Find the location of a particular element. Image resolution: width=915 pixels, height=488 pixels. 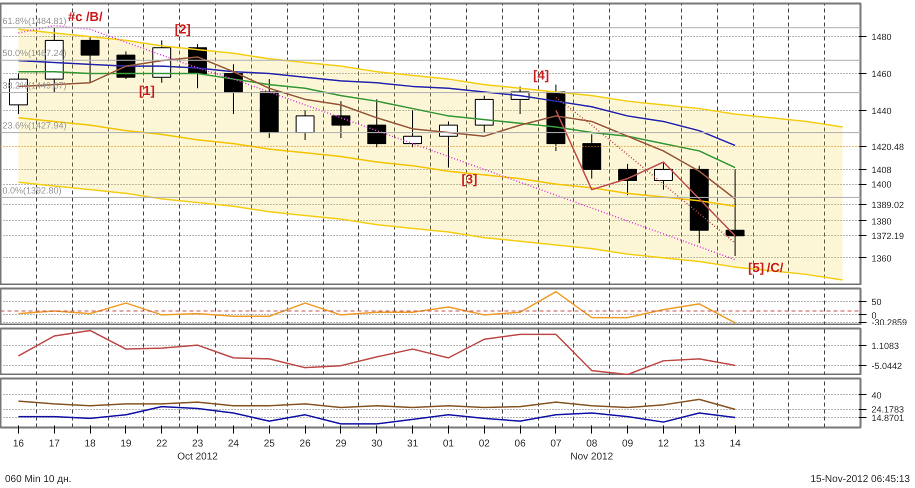

x-tick-label: 24 is located at coordinates (234, 444).